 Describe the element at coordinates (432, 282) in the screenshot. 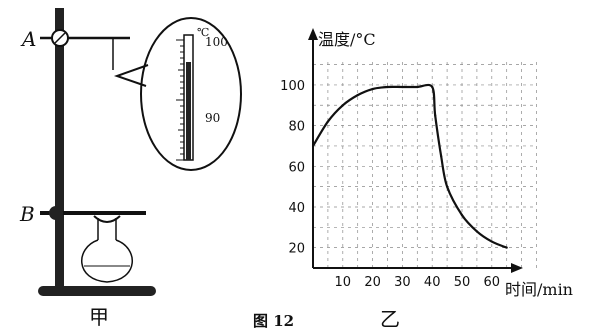

I see `x-tick-label: 40` at that location.